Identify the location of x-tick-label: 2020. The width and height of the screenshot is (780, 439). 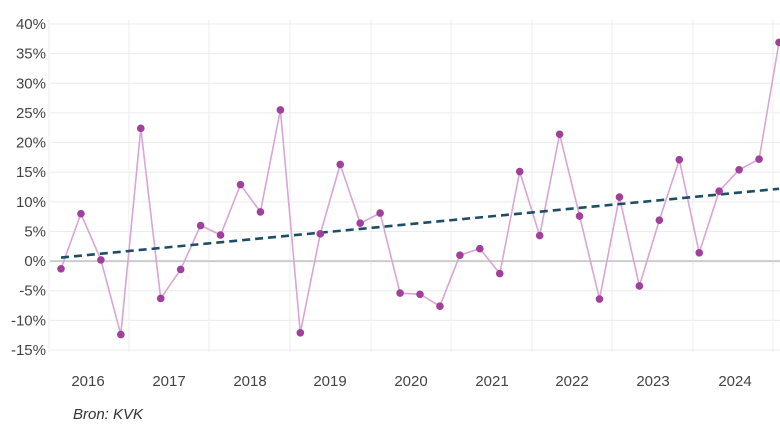
(410, 381).